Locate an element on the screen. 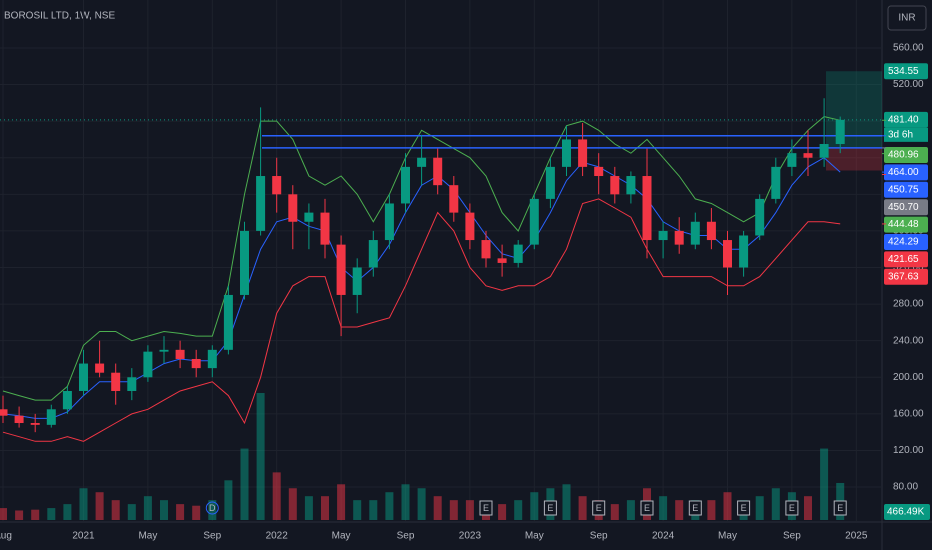 The image size is (932, 550). price-label: 421.65 is located at coordinates (903, 259).